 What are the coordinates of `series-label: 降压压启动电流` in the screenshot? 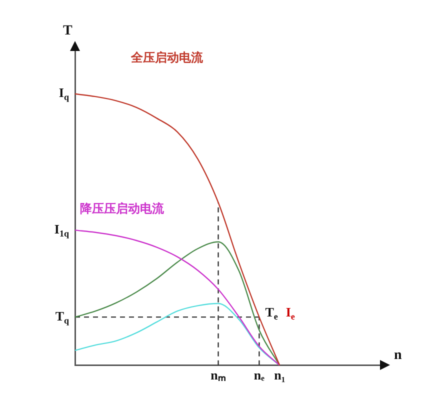 It's located at (122, 209).